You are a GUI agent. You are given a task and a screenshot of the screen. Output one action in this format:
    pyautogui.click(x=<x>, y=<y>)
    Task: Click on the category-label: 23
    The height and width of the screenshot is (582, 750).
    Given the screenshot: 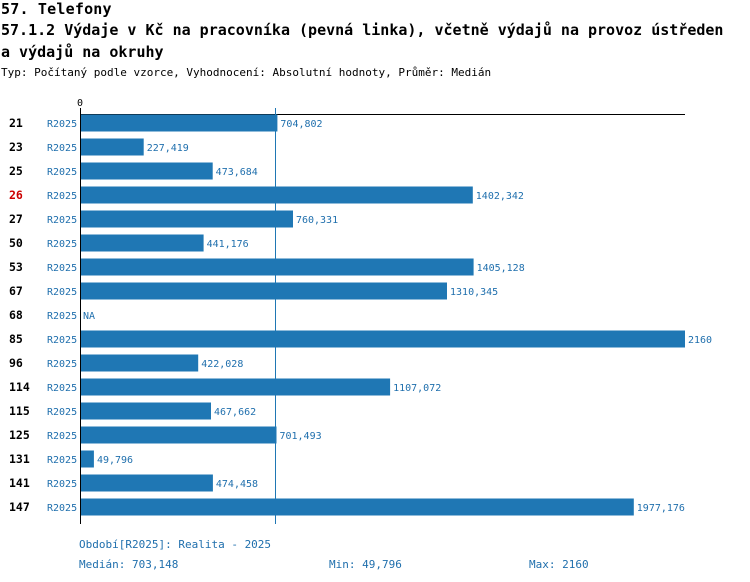 What is the action you would take?
    pyautogui.click(x=16, y=147)
    